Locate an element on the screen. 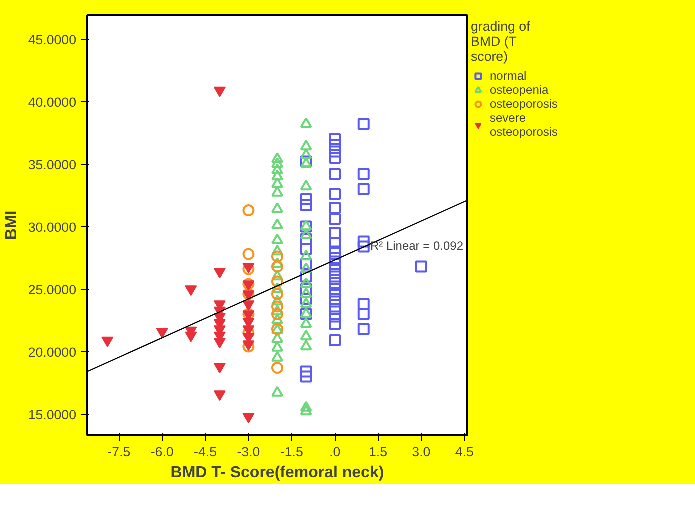  x-tick-label: .0 is located at coordinates (335, 452).